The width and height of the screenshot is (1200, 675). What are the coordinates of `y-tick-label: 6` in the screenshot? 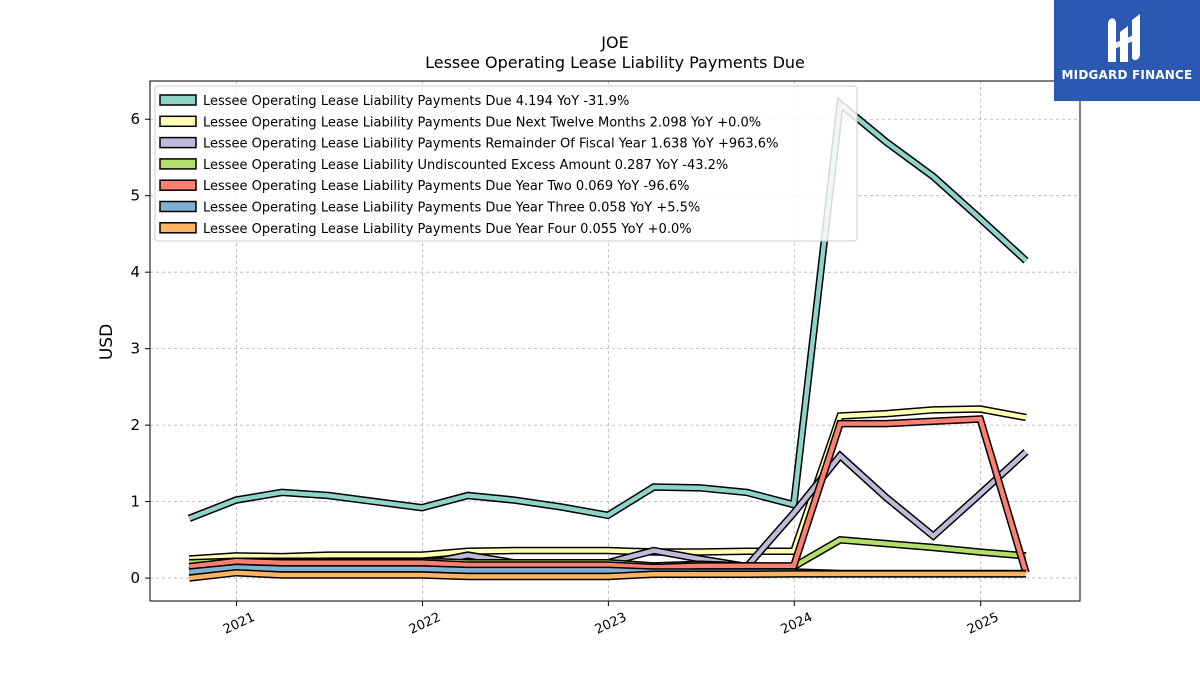 It's located at (135, 119).